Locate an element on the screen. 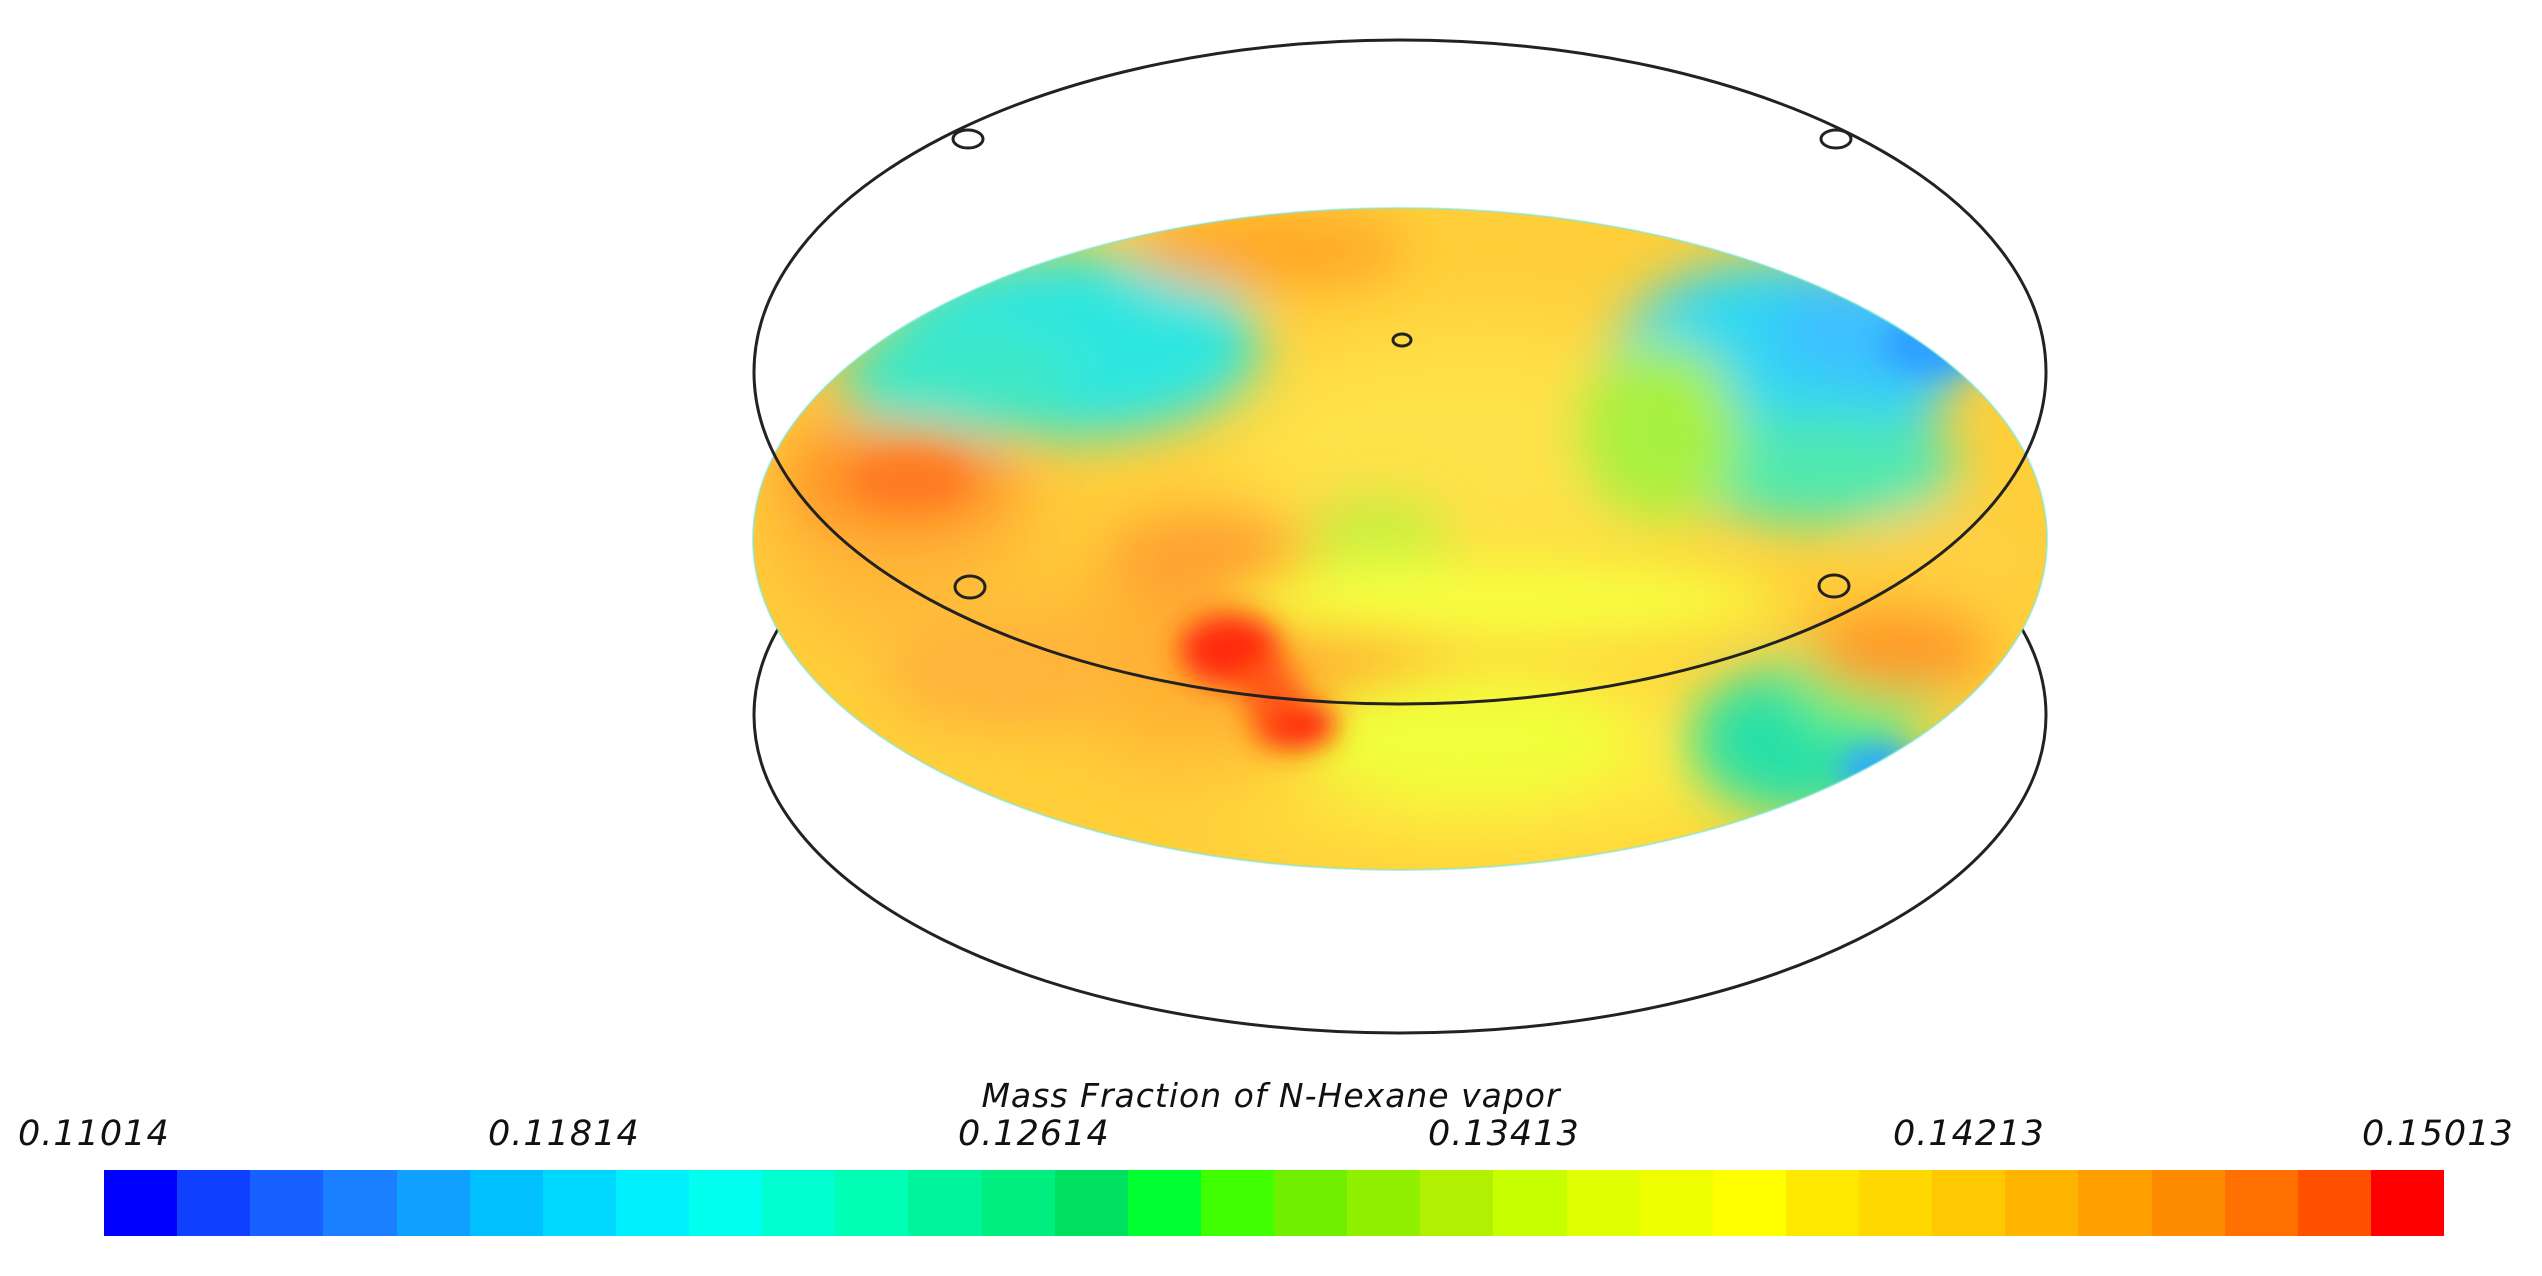 The image size is (2542, 1276). legend-tick-label: 0.15013 is located at coordinates (2438, 1134).